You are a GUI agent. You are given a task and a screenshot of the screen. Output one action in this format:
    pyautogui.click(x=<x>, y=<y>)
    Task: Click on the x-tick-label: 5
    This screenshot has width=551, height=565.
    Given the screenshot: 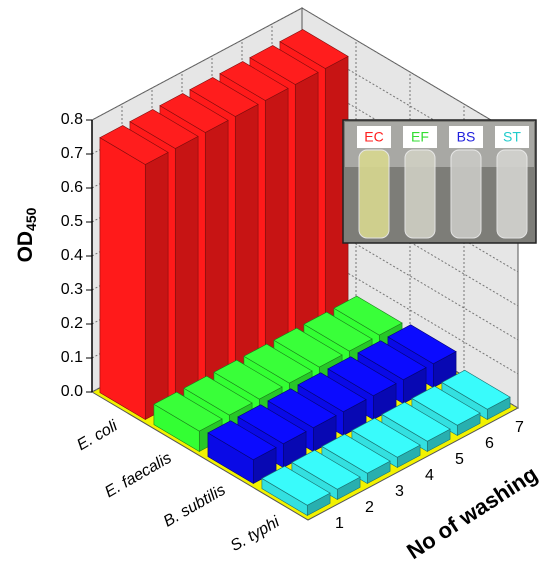 What is the action you would take?
    pyautogui.click(x=459, y=459)
    